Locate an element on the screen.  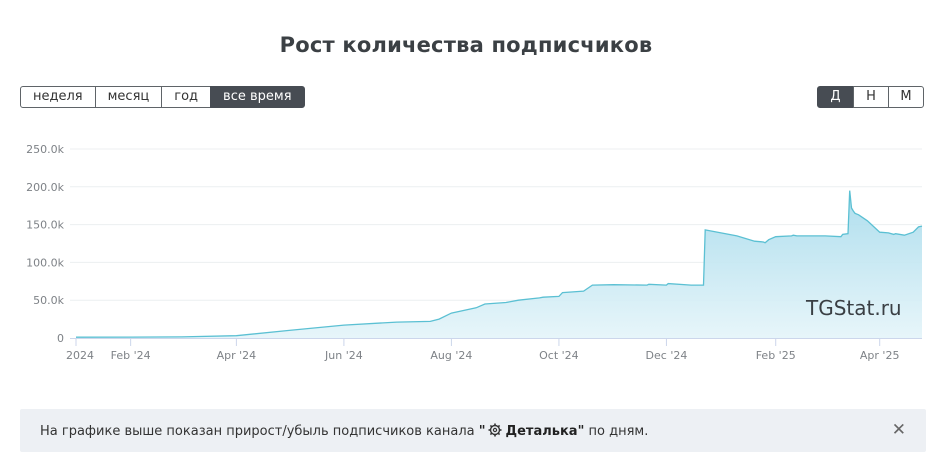
period-month-button: месяц is located at coordinates (128, 97).